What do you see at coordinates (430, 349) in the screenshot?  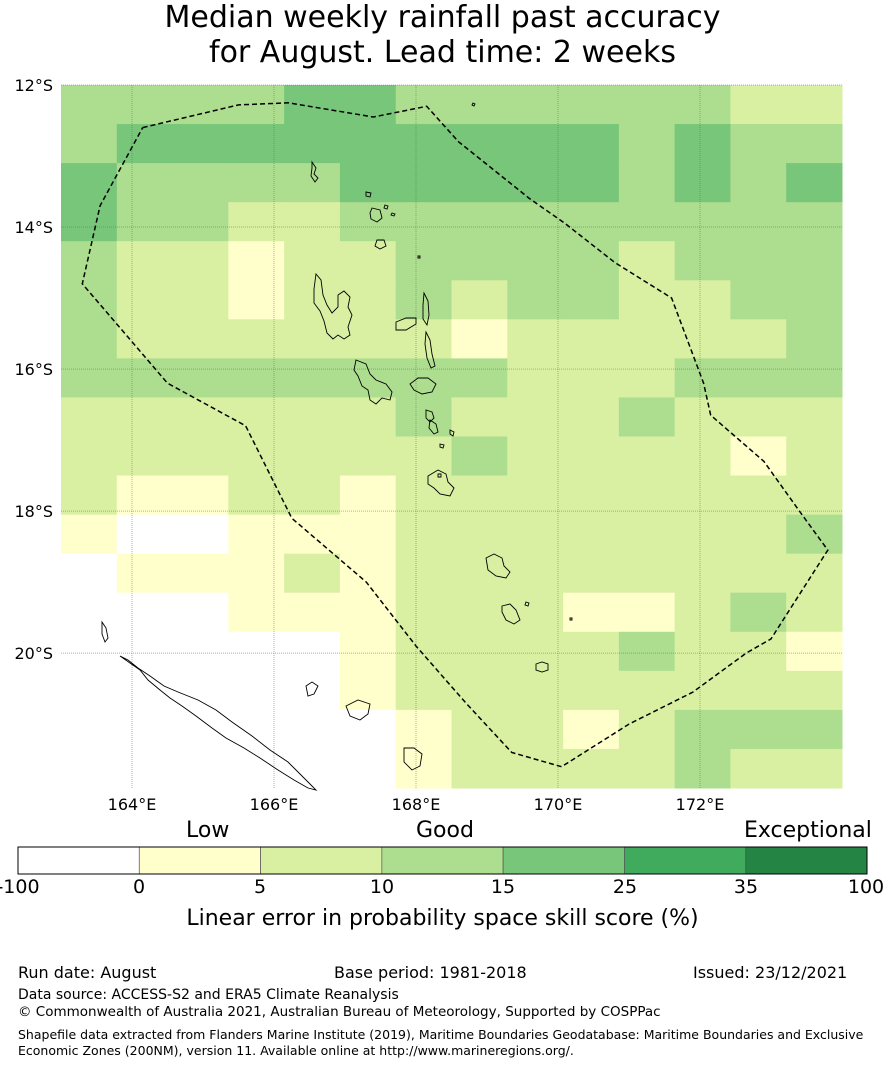 I see `island-pentecost` at bounding box center [430, 349].